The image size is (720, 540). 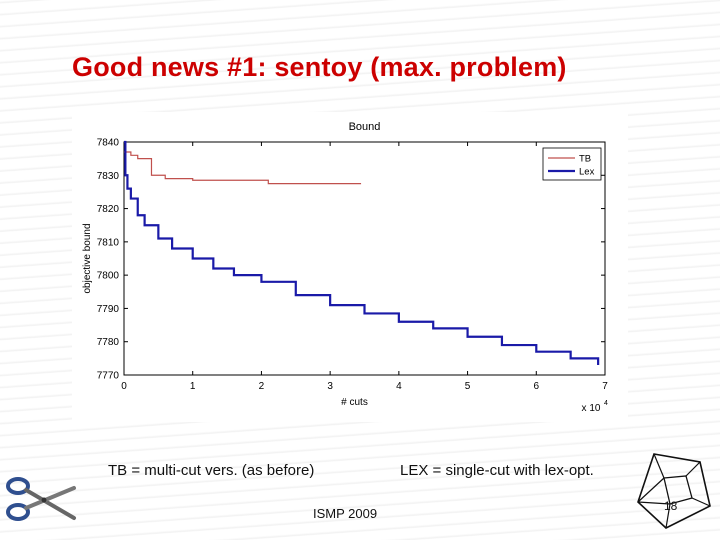 What do you see at coordinates (468, 386) in the screenshot?
I see `x-tick-label: 5` at bounding box center [468, 386].